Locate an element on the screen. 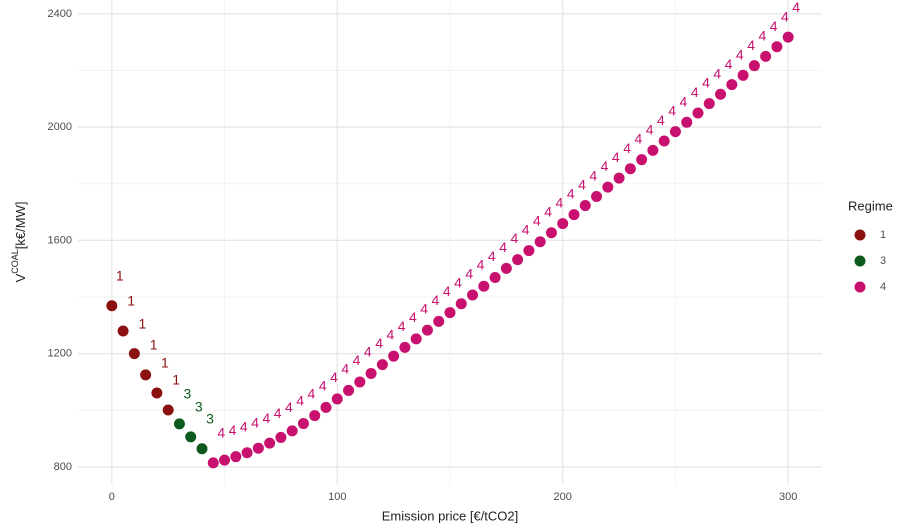  y-tick-label: 800 is located at coordinates (63, 467).